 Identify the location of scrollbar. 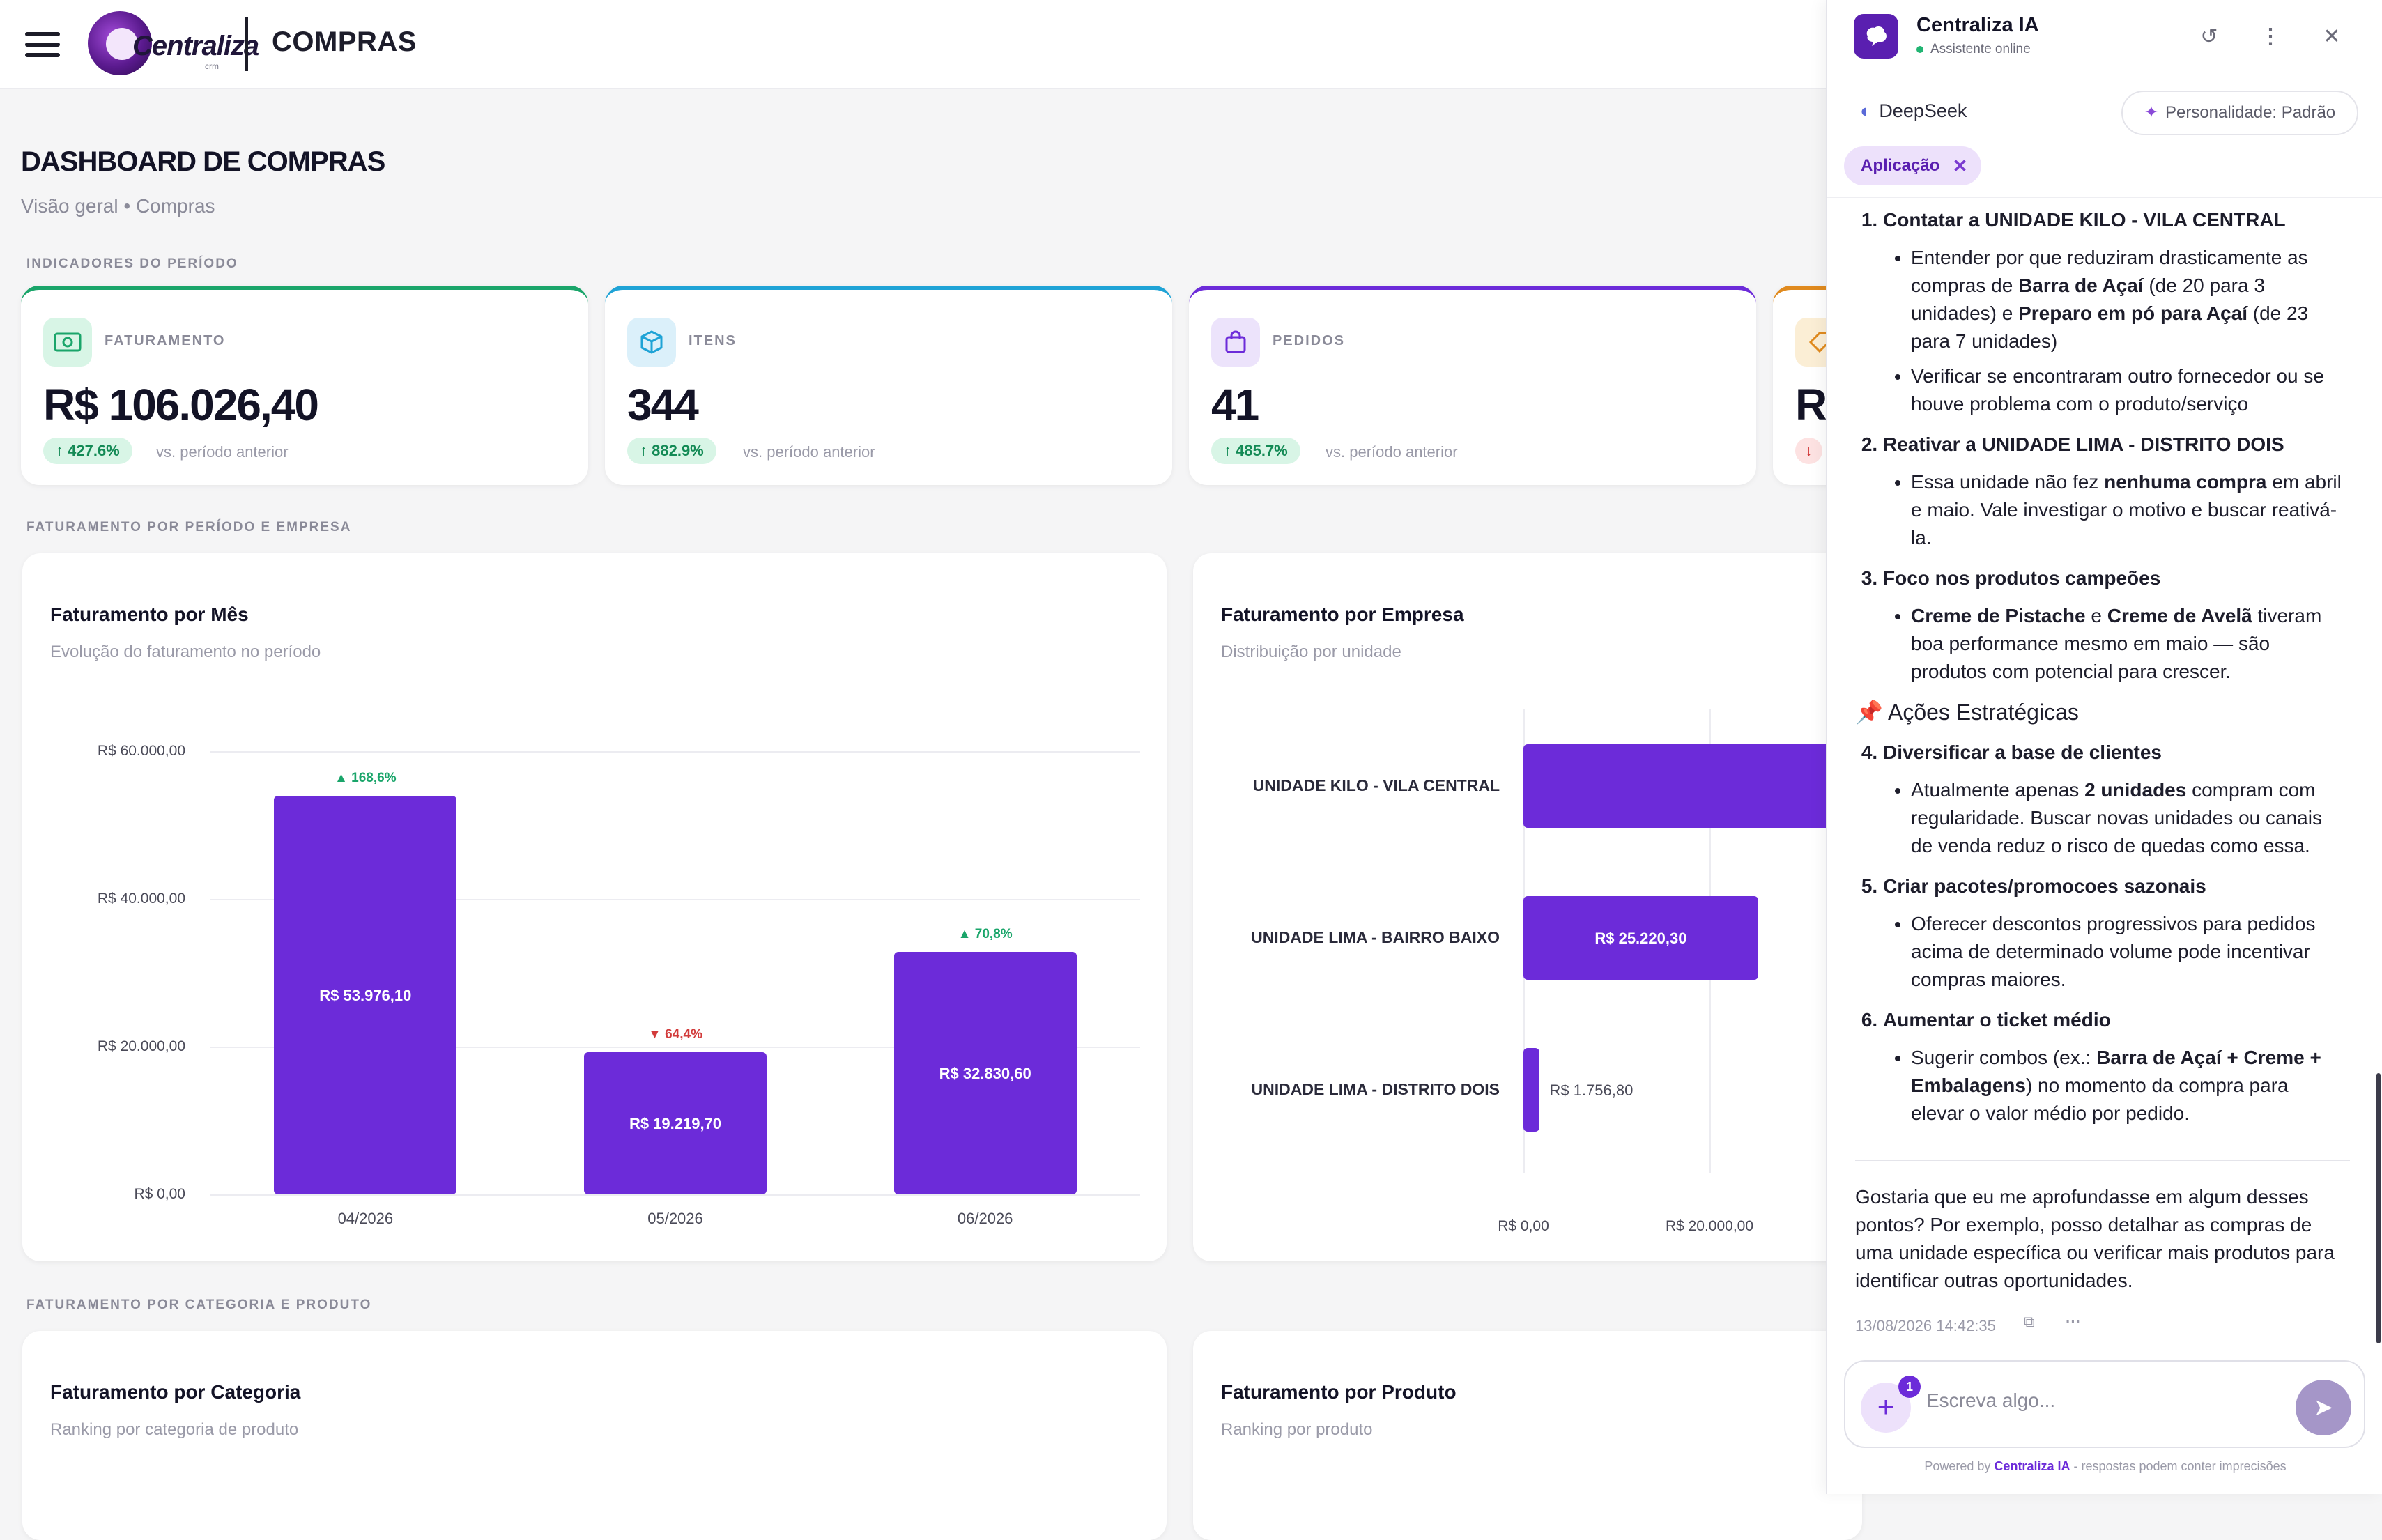
(2378, 1208).